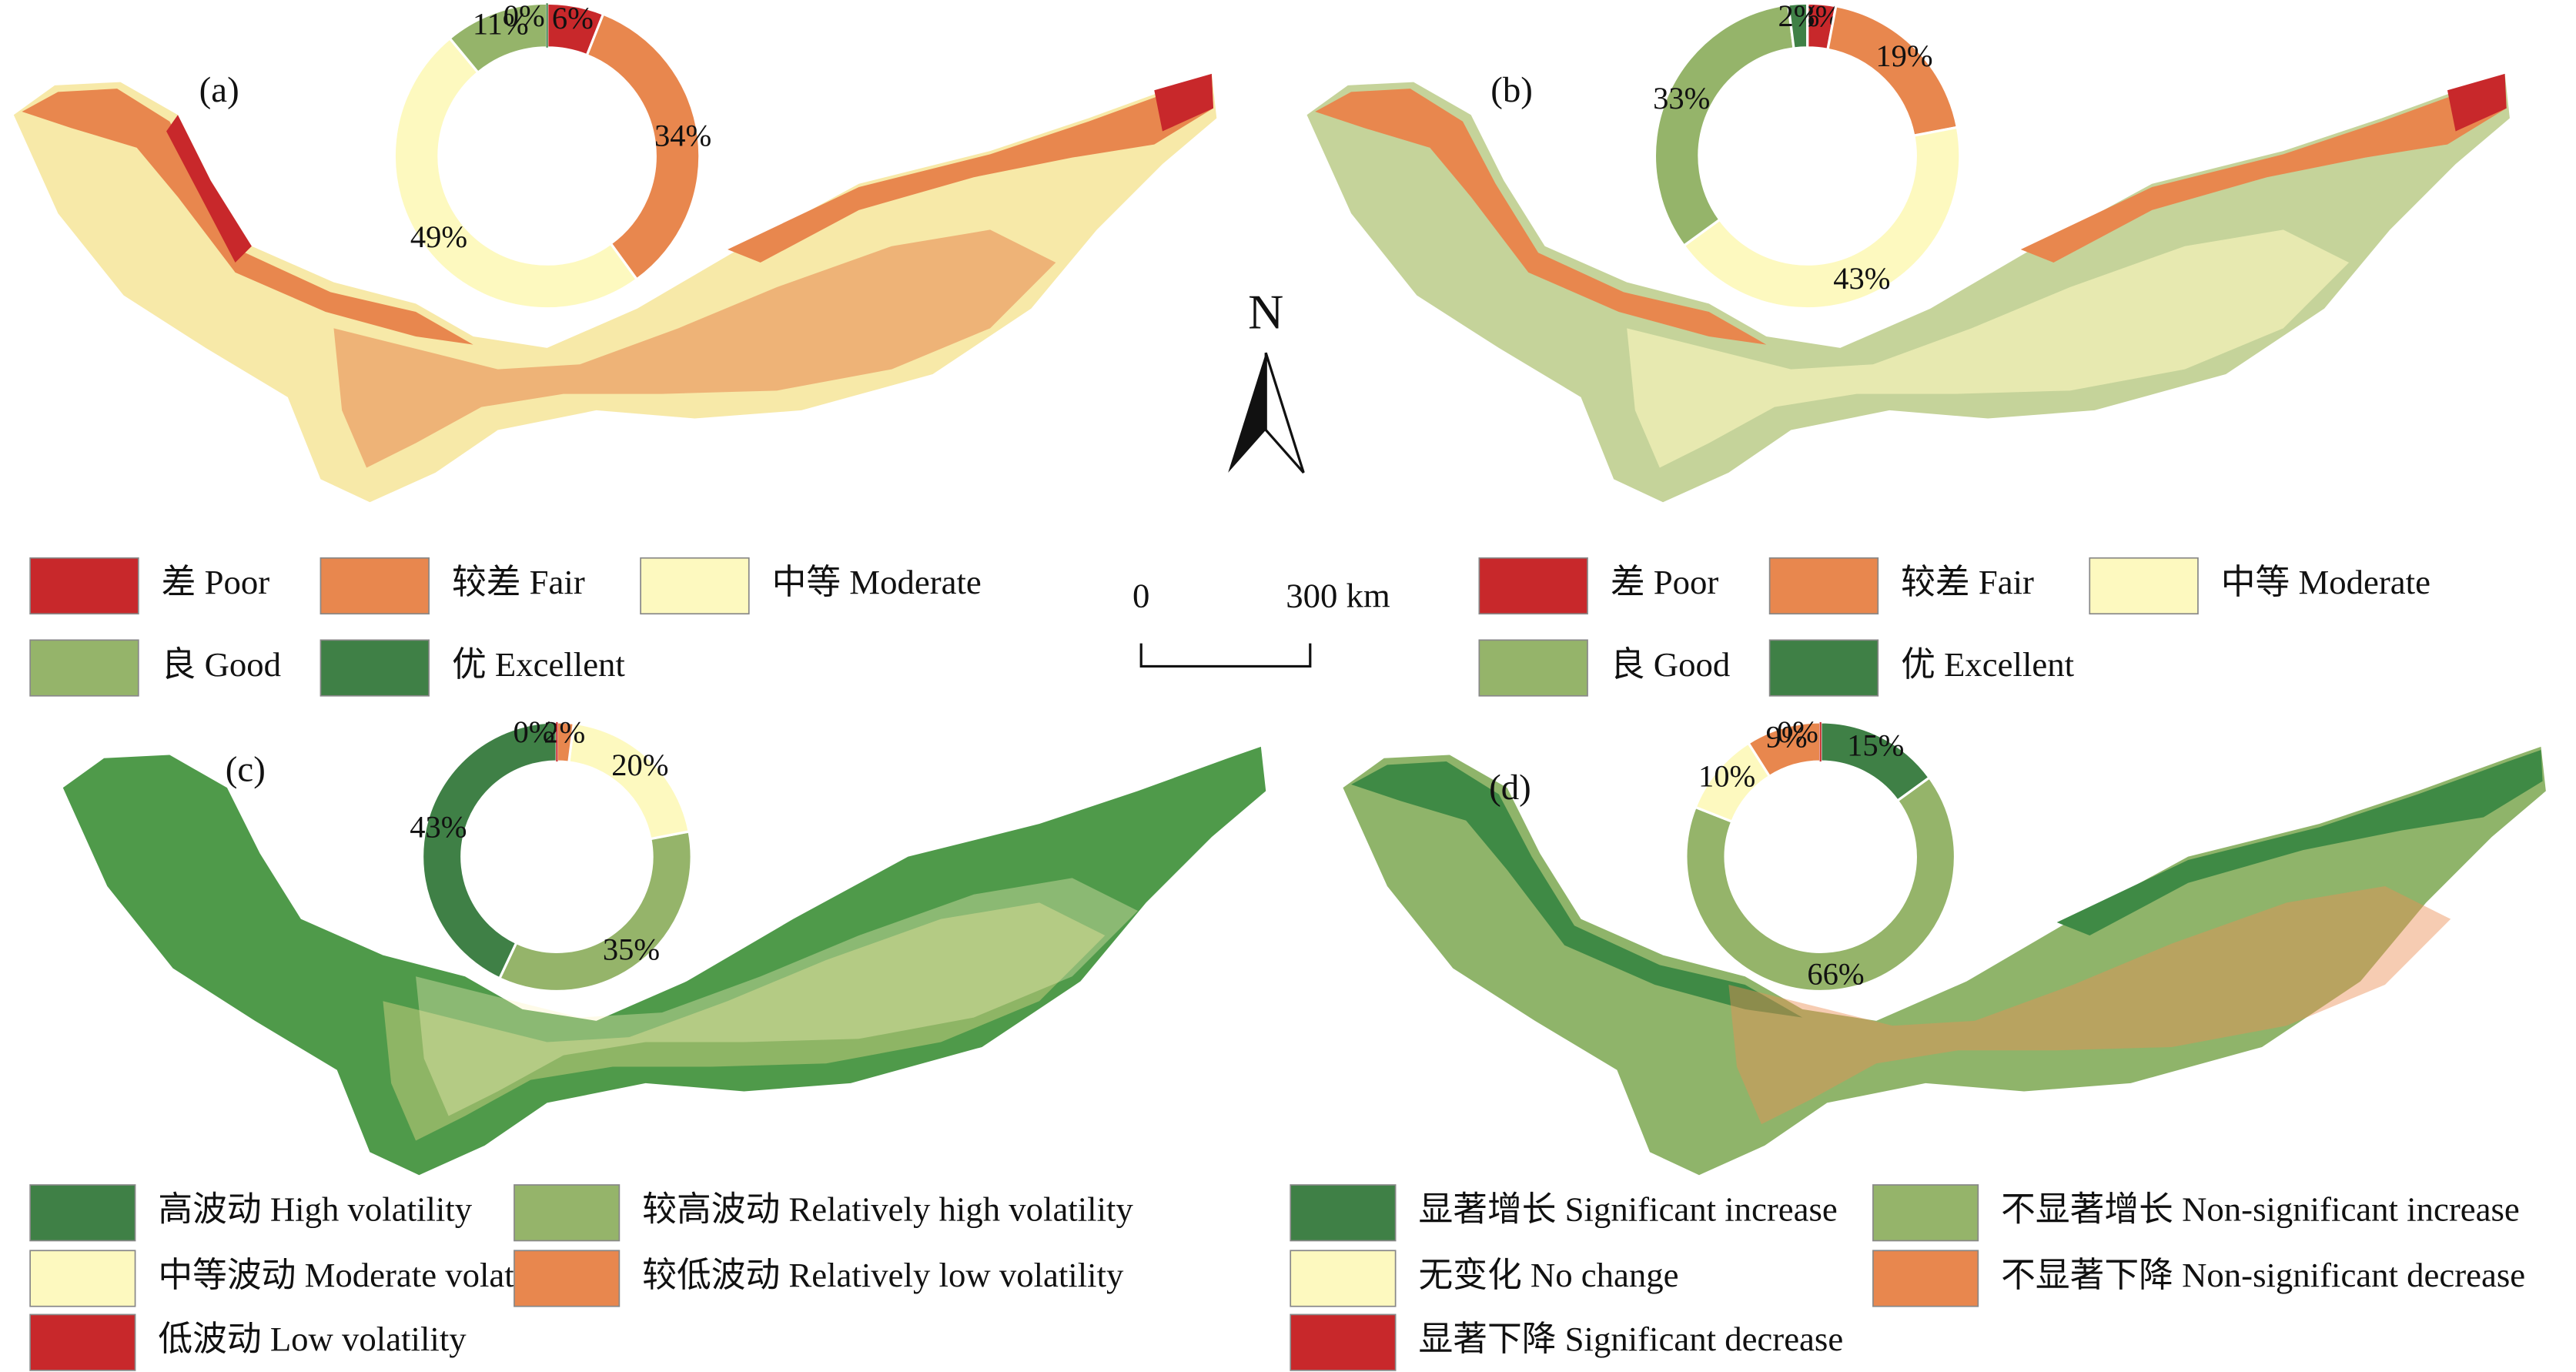 The height and width of the screenshot is (1372, 2576). What do you see at coordinates (1510, 788) in the screenshot?
I see `panel-label: (d)` at bounding box center [1510, 788].